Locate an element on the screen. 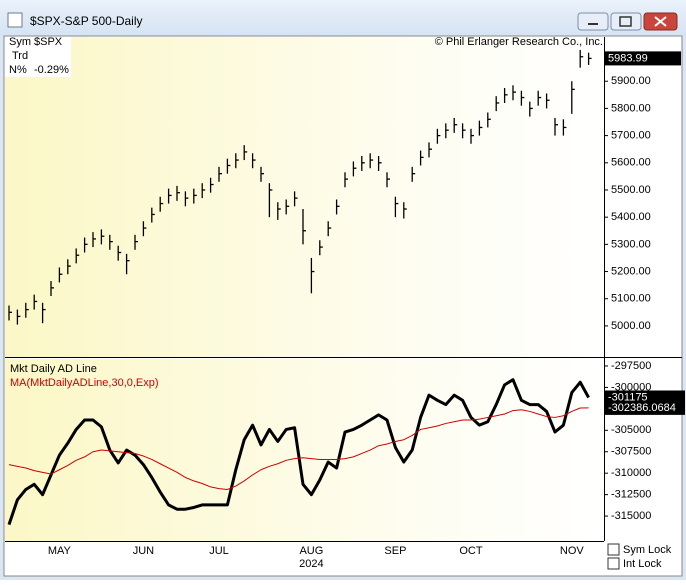  y-tick-label: -310000 is located at coordinates (631, 473).